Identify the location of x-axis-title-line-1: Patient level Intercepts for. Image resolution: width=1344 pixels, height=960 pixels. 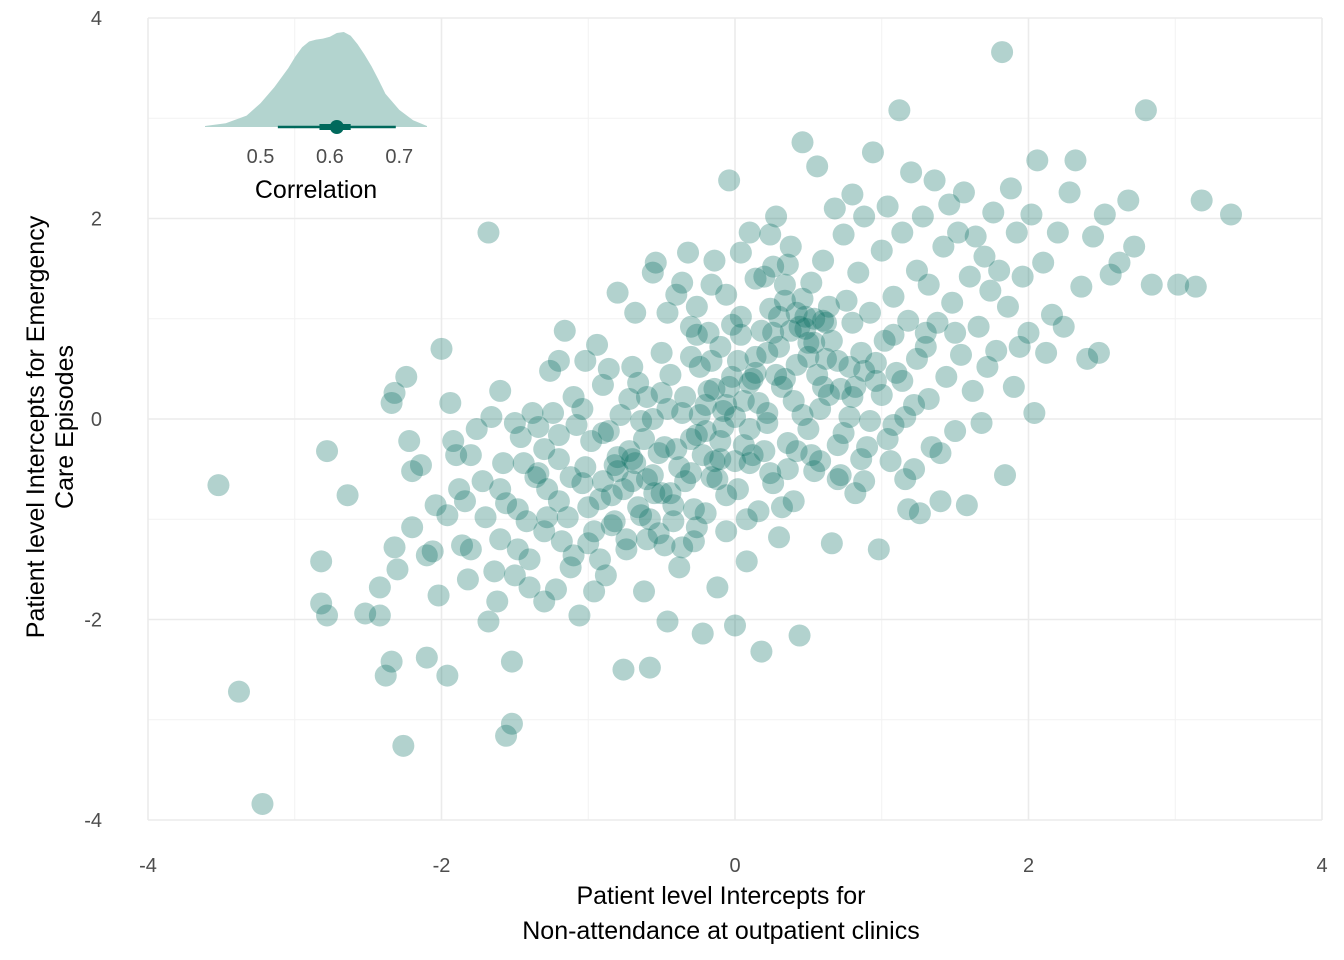
(720, 896).